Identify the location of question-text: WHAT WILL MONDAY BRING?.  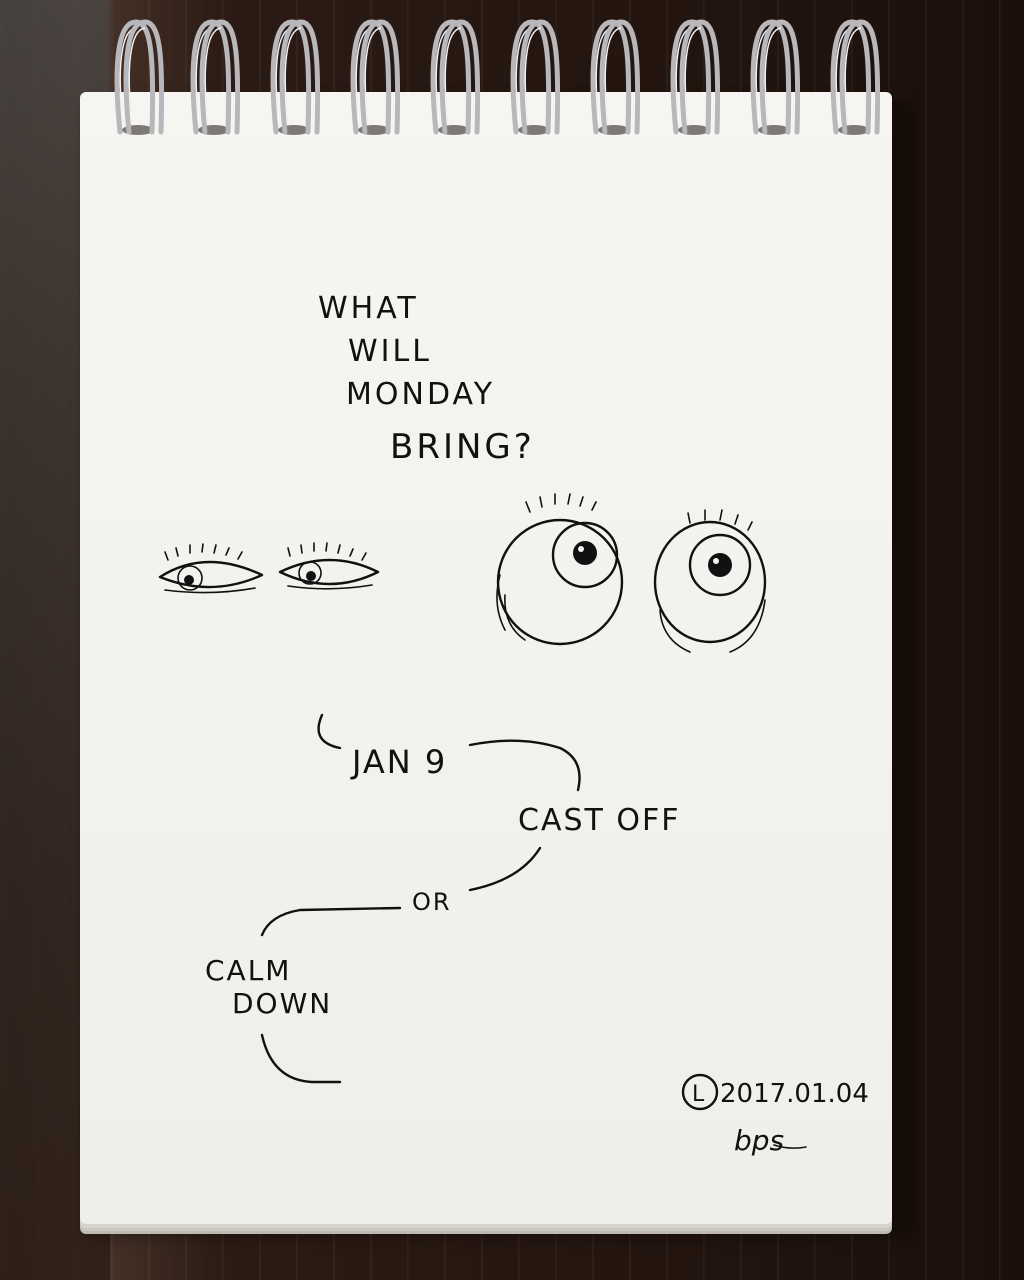
(426, 379).